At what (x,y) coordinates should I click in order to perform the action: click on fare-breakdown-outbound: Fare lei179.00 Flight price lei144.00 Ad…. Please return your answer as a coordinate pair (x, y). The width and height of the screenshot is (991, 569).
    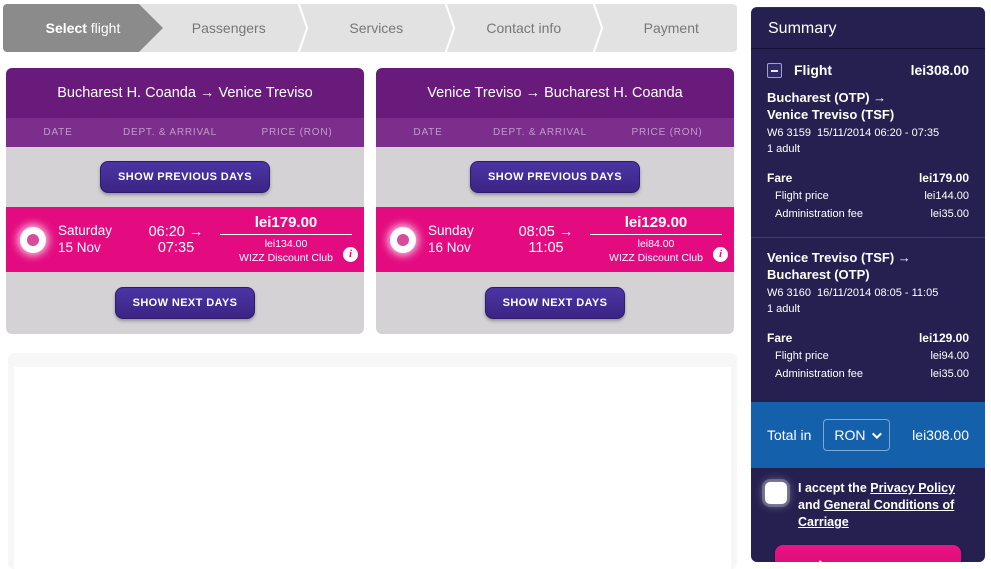
    Looking at the image, I should click on (868, 196).